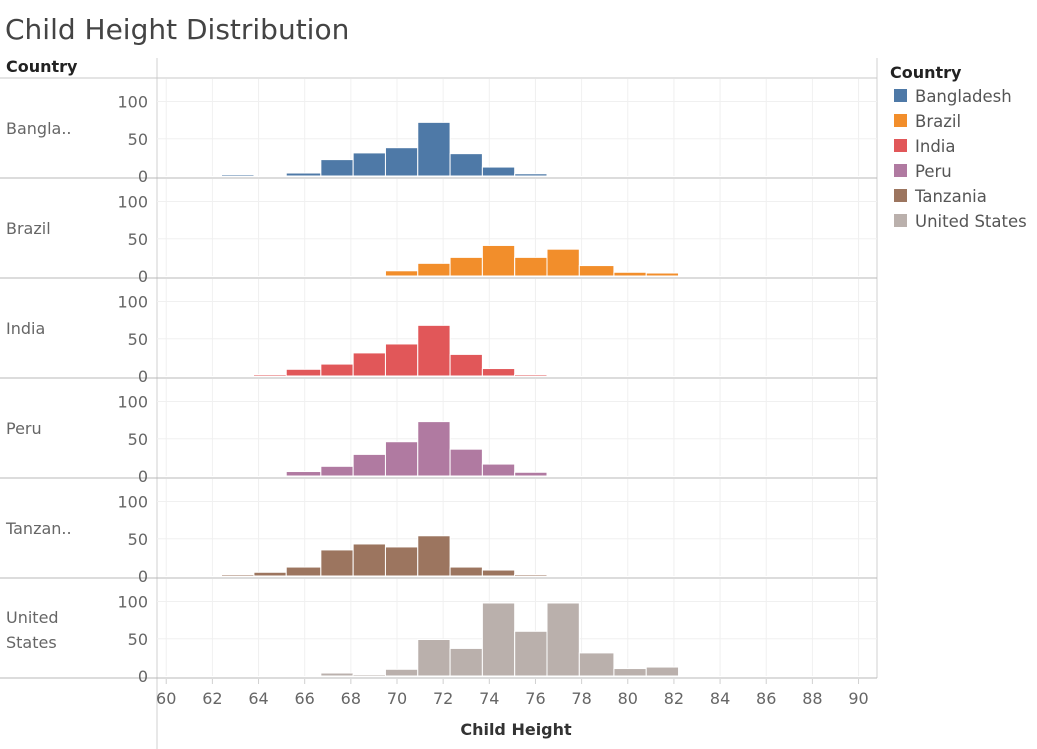  Describe the element at coordinates (438, 632) in the screenshot. I see `row-united-states: 0 50 100 United States` at that location.